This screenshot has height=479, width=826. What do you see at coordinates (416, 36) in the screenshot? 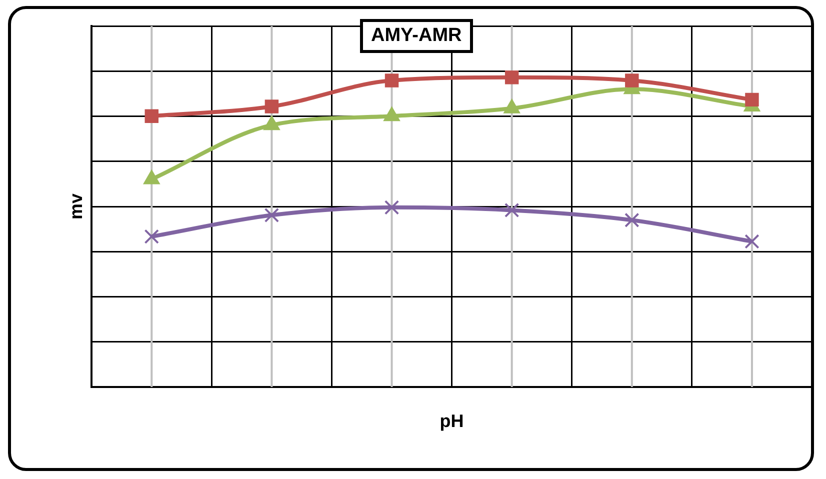
I see `chart-title: AMY-AMR` at bounding box center [416, 36].